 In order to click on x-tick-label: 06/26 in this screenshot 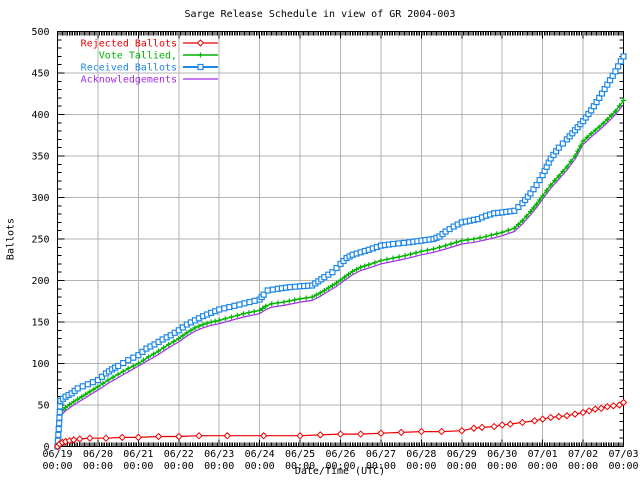, I will do `click(340, 454)`.